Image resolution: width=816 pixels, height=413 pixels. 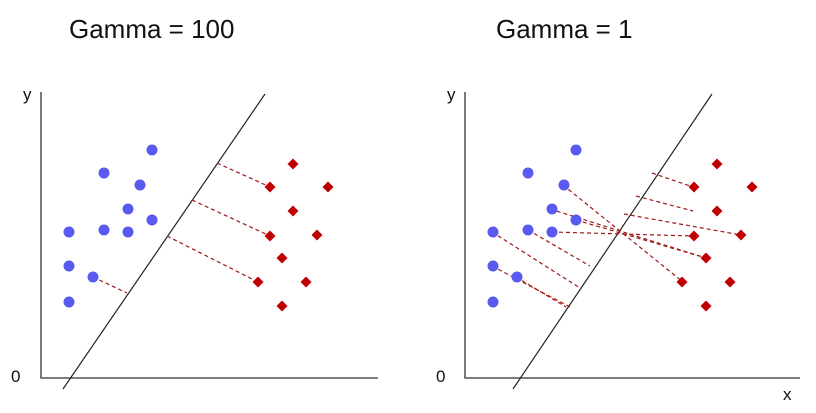 I want to click on x-axis-label-right: x, so click(x=787, y=394).